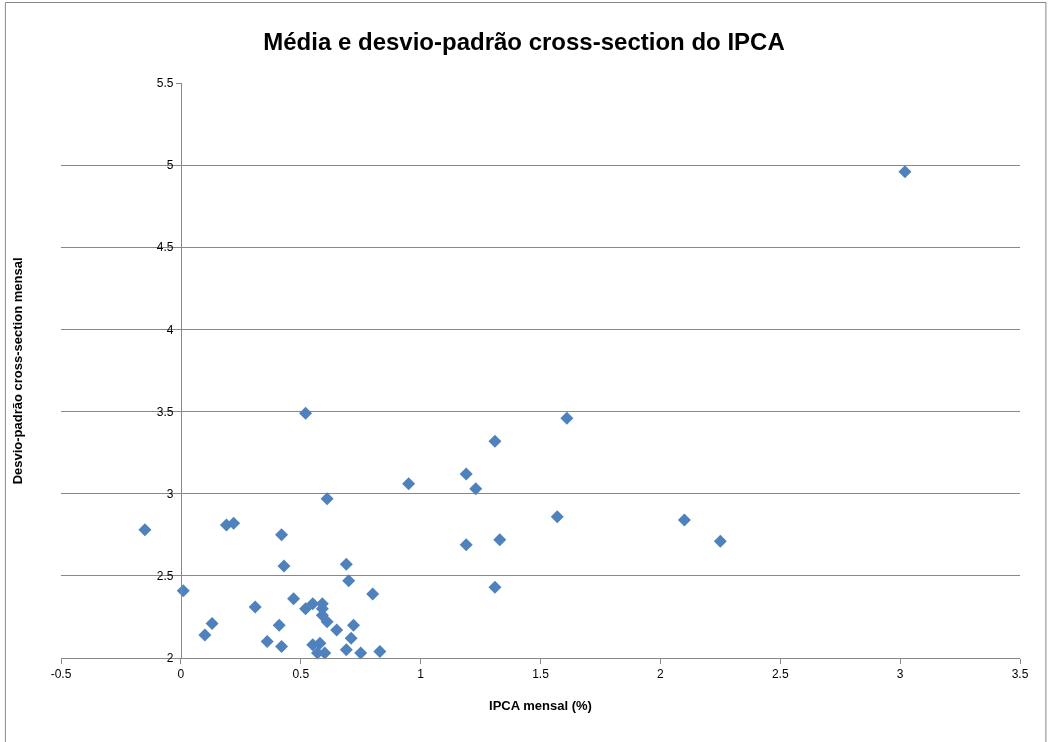 This screenshot has width=1048, height=742. I want to click on x-tick-label: 2.5, so click(780, 674).